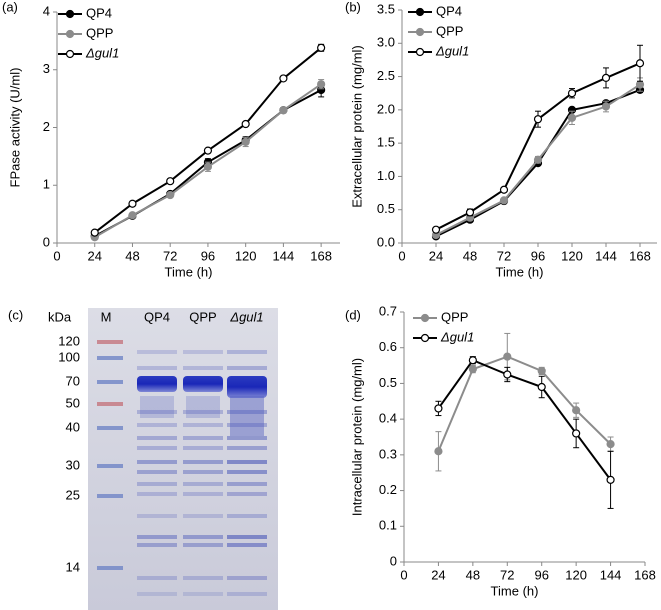 Image resolution: width=661 pixels, height=610 pixels. What do you see at coordinates (102, 52) in the screenshot?
I see `legend-label: Δgul1` at bounding box center [102, 52].